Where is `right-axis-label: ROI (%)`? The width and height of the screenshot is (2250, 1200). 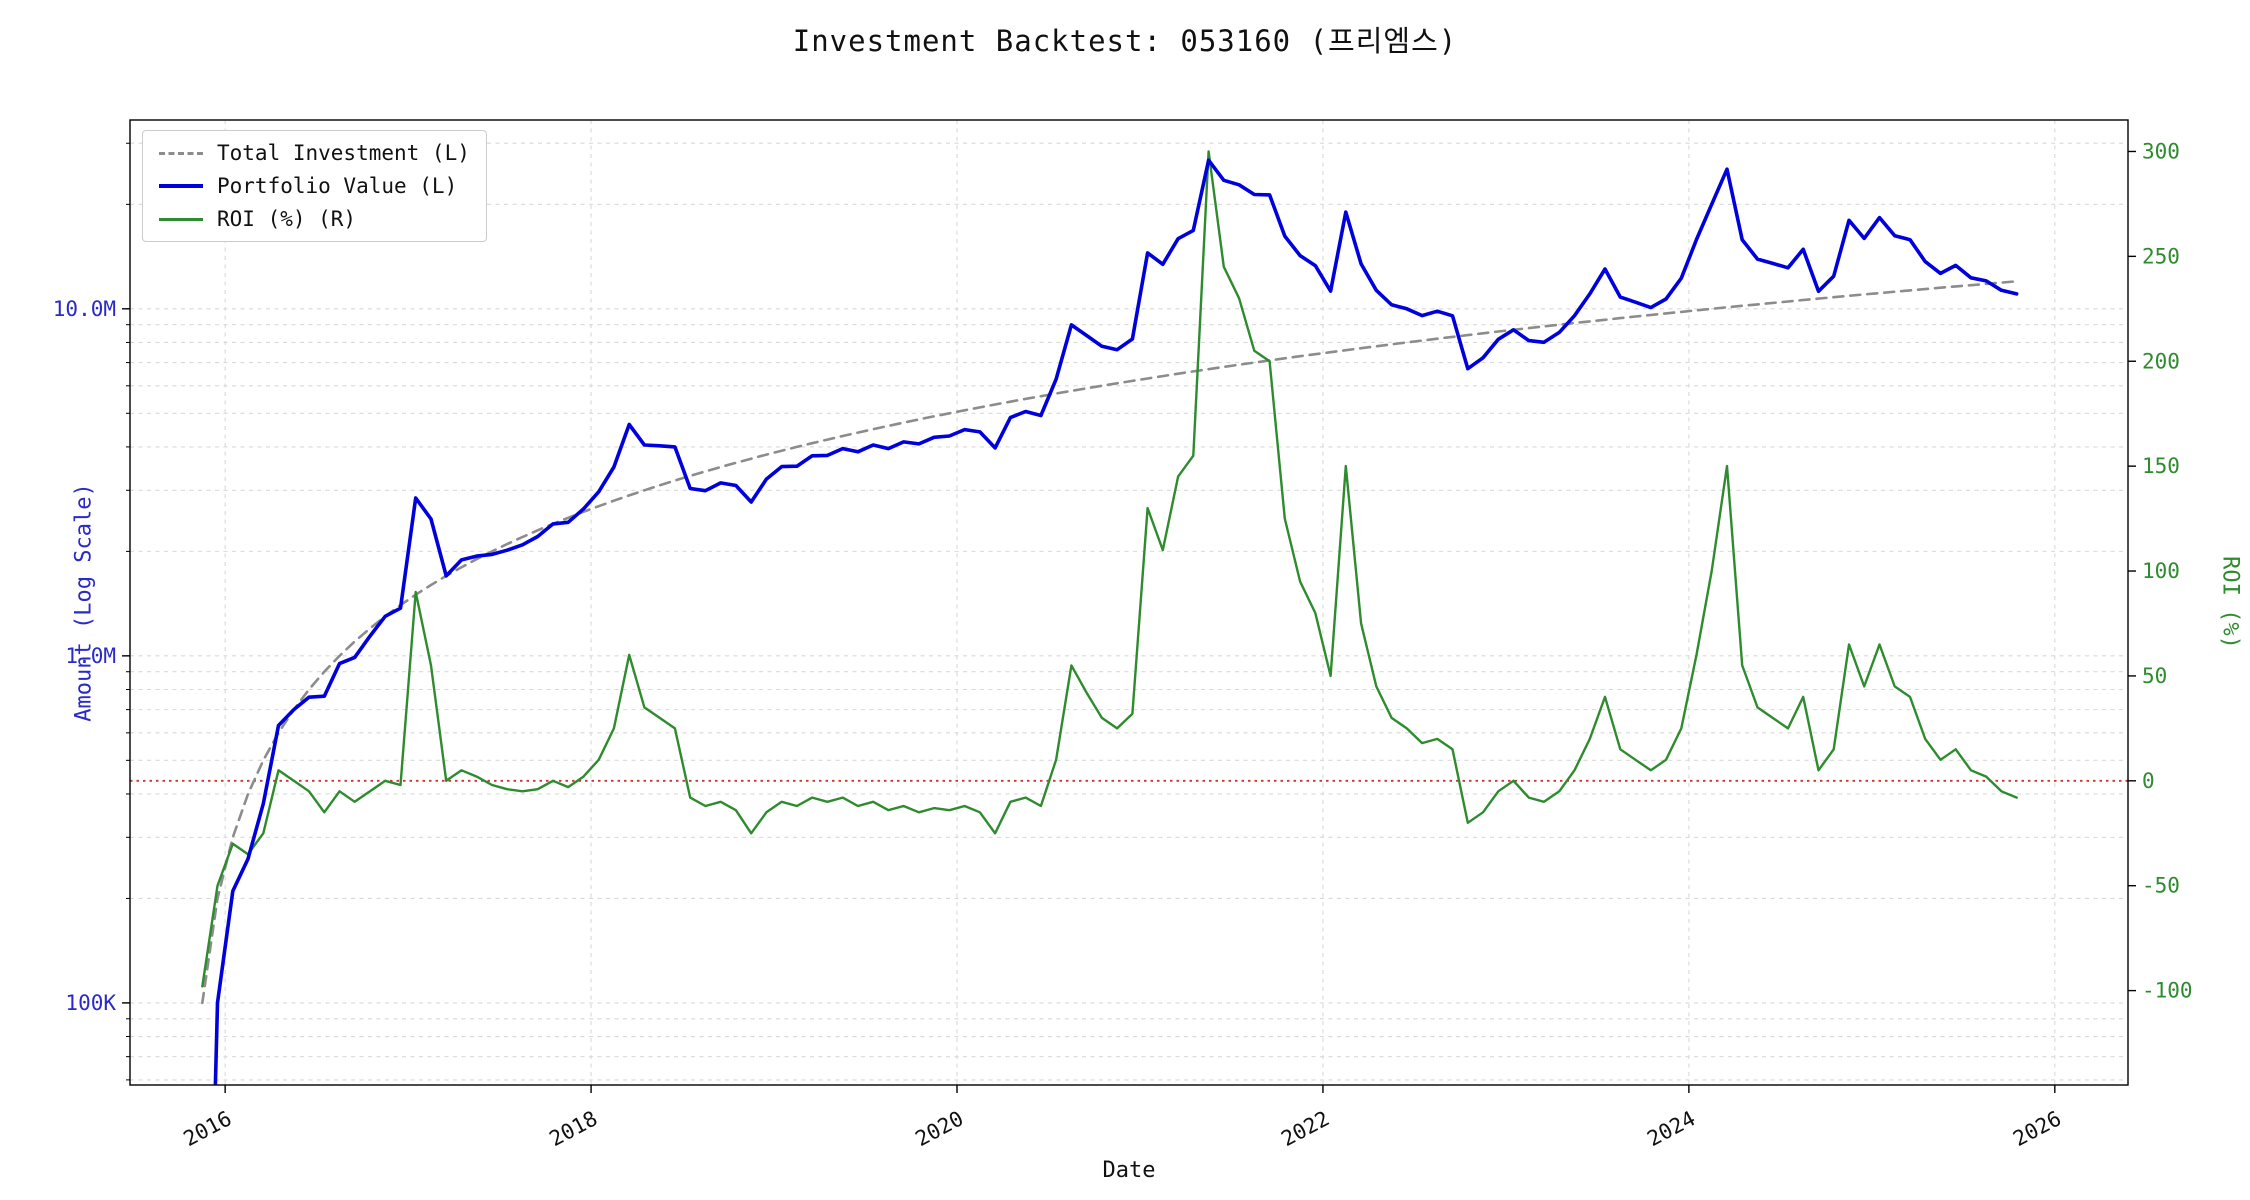
right-axis-label: ROI (%) is located at coordinates (2230, 602).